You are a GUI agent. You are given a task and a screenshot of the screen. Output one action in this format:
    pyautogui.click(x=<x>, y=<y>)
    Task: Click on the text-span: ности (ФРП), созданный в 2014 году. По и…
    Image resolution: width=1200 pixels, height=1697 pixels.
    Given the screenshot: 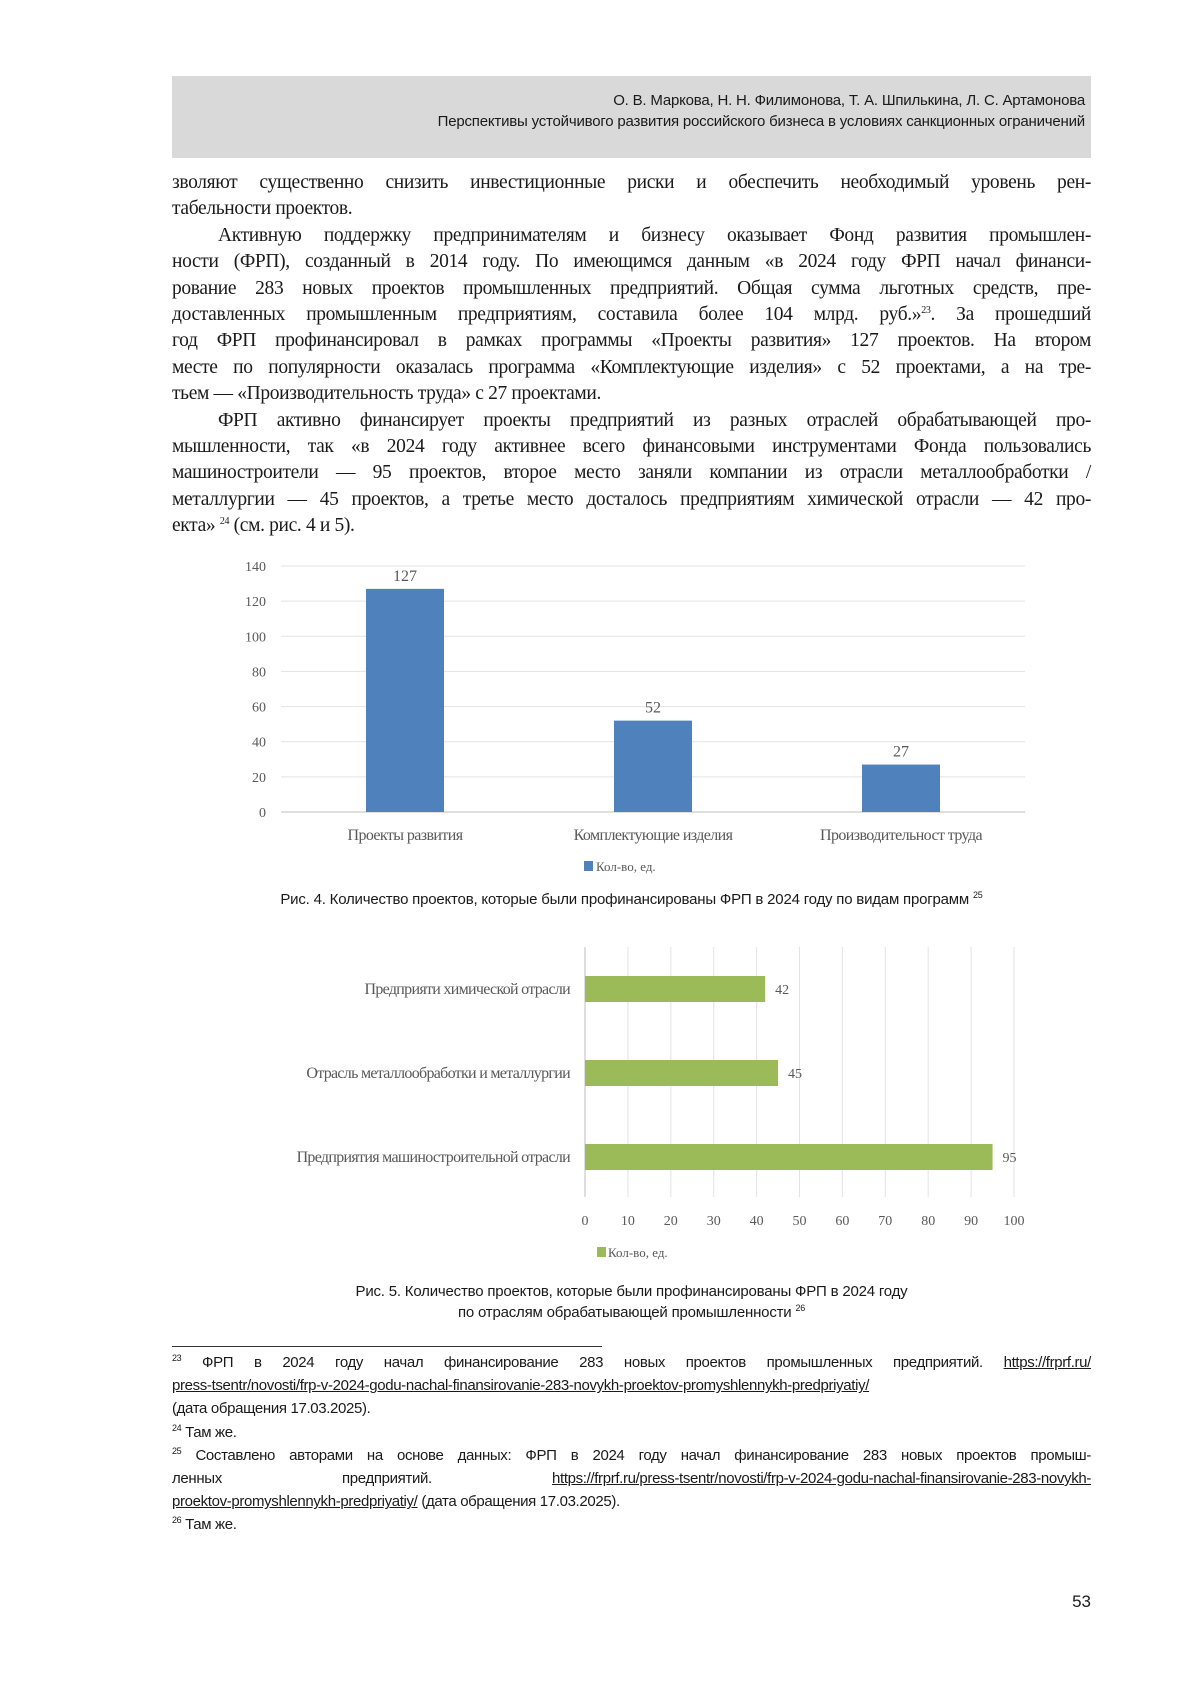 What is the action you would take?
    pyautogui.click(x=631, y=261)
    